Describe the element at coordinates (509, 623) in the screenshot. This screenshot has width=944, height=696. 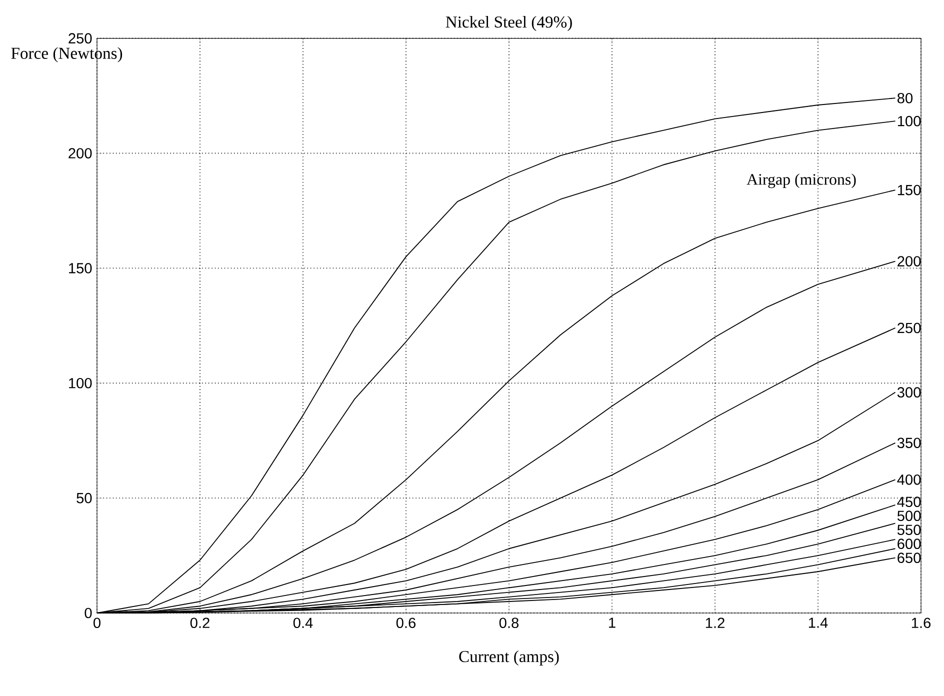
I see `x-tick-label: 0.8` at that location.